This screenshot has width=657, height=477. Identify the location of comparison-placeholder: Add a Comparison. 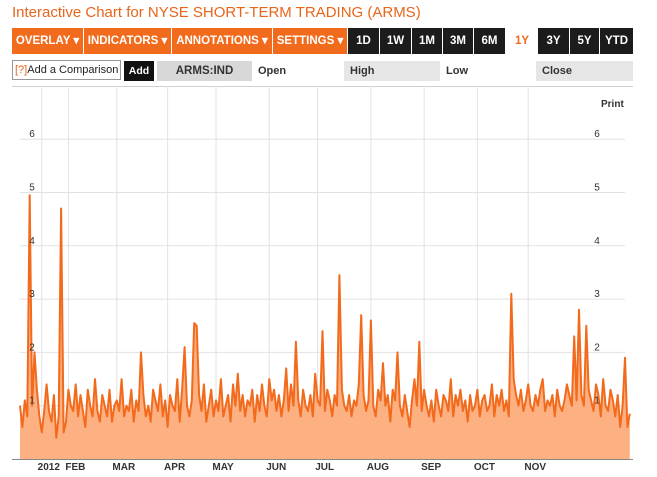
(73, 70).